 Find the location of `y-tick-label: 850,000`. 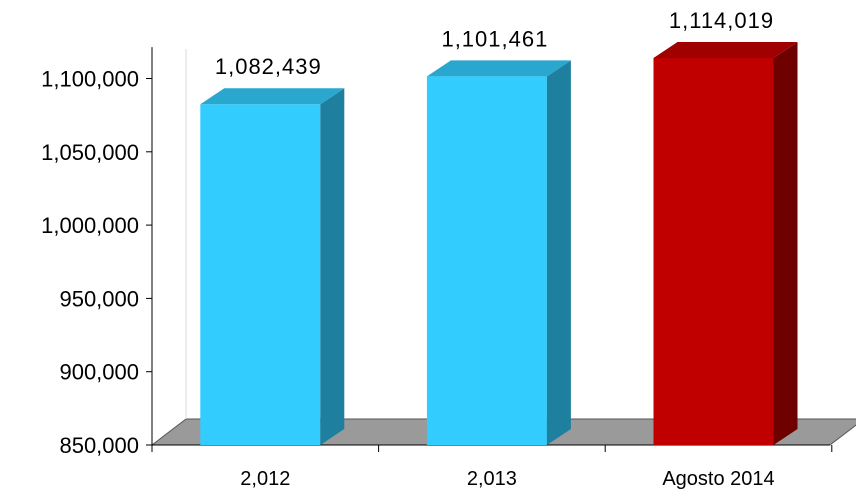

y-tick-label: 850,000 is located at coordinates (99, 445).